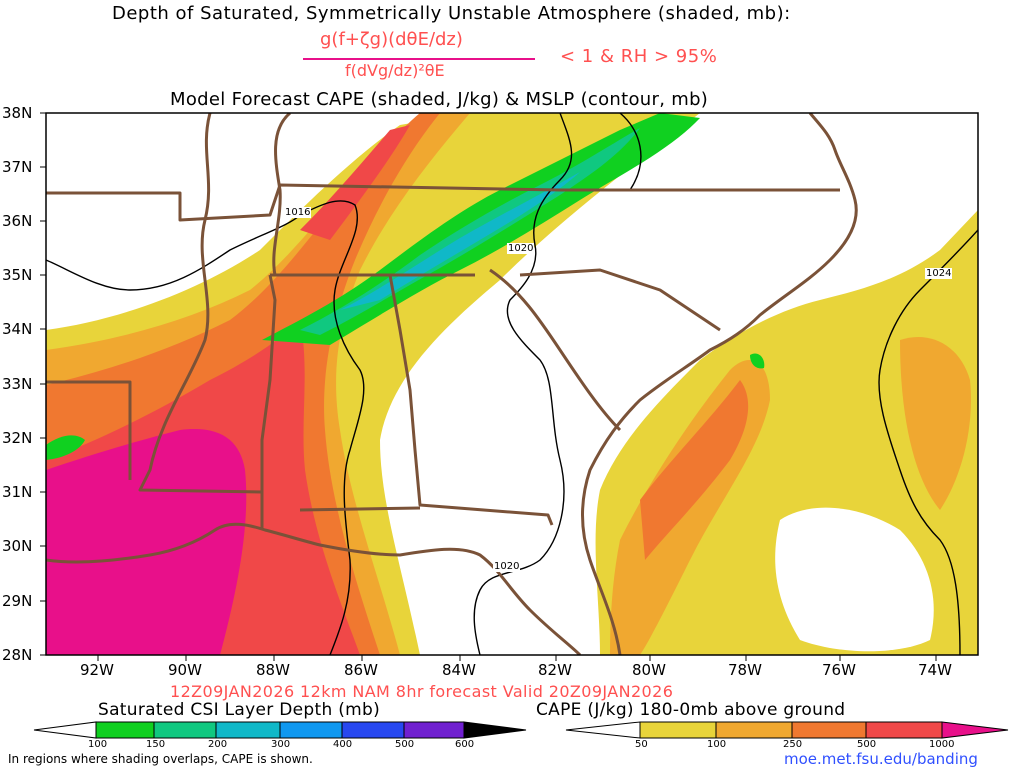 Image resolution: width=1024 pixels, height=768 pixels. I want to click on csi-tick-100: 100, so click(98, 744).